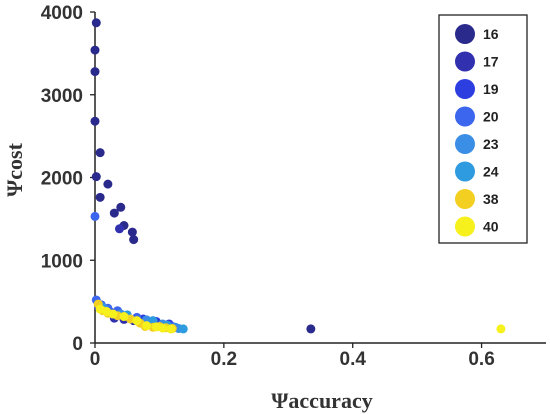 The width and height of the screenshot is (550, 414). Describe the element at coordinates (95, 359) in the screenshot. I see `x-tick-label: 0` at that location.